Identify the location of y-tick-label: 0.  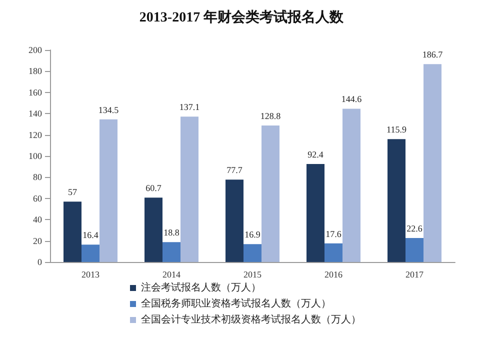
(40, 262).